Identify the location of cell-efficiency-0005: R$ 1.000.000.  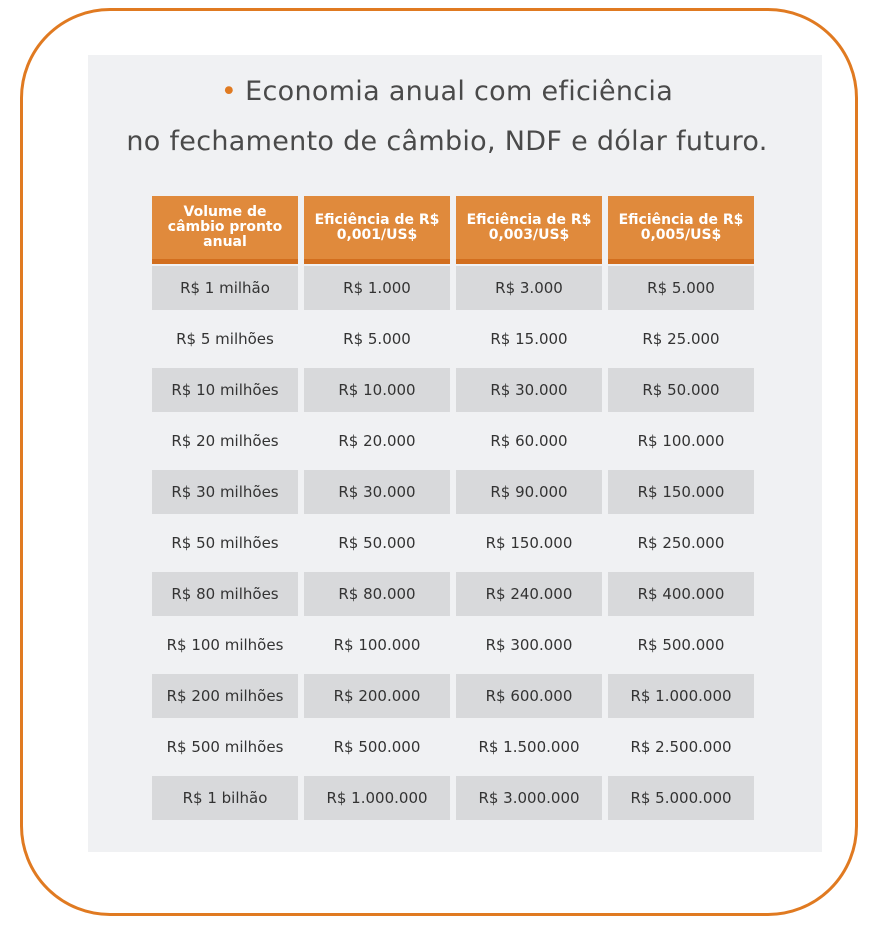
(681, 696).